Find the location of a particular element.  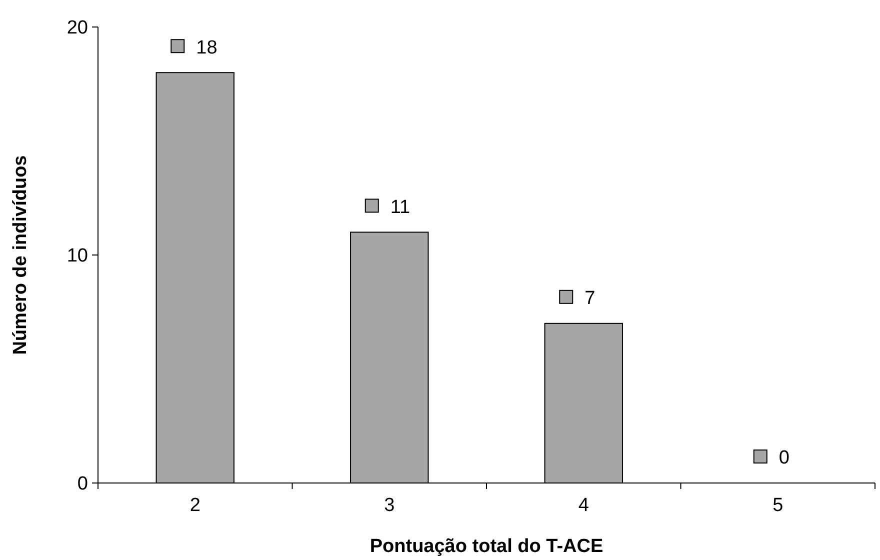

y-tick-label: 0 is located at coordinates (82, 484).